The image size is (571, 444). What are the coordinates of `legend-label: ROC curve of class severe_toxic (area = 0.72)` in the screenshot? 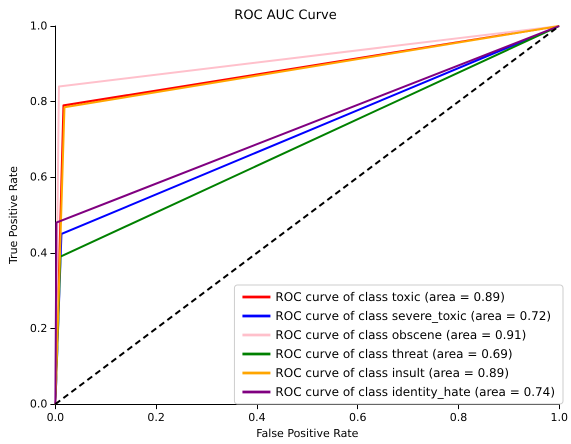 It's located at (413, 316).